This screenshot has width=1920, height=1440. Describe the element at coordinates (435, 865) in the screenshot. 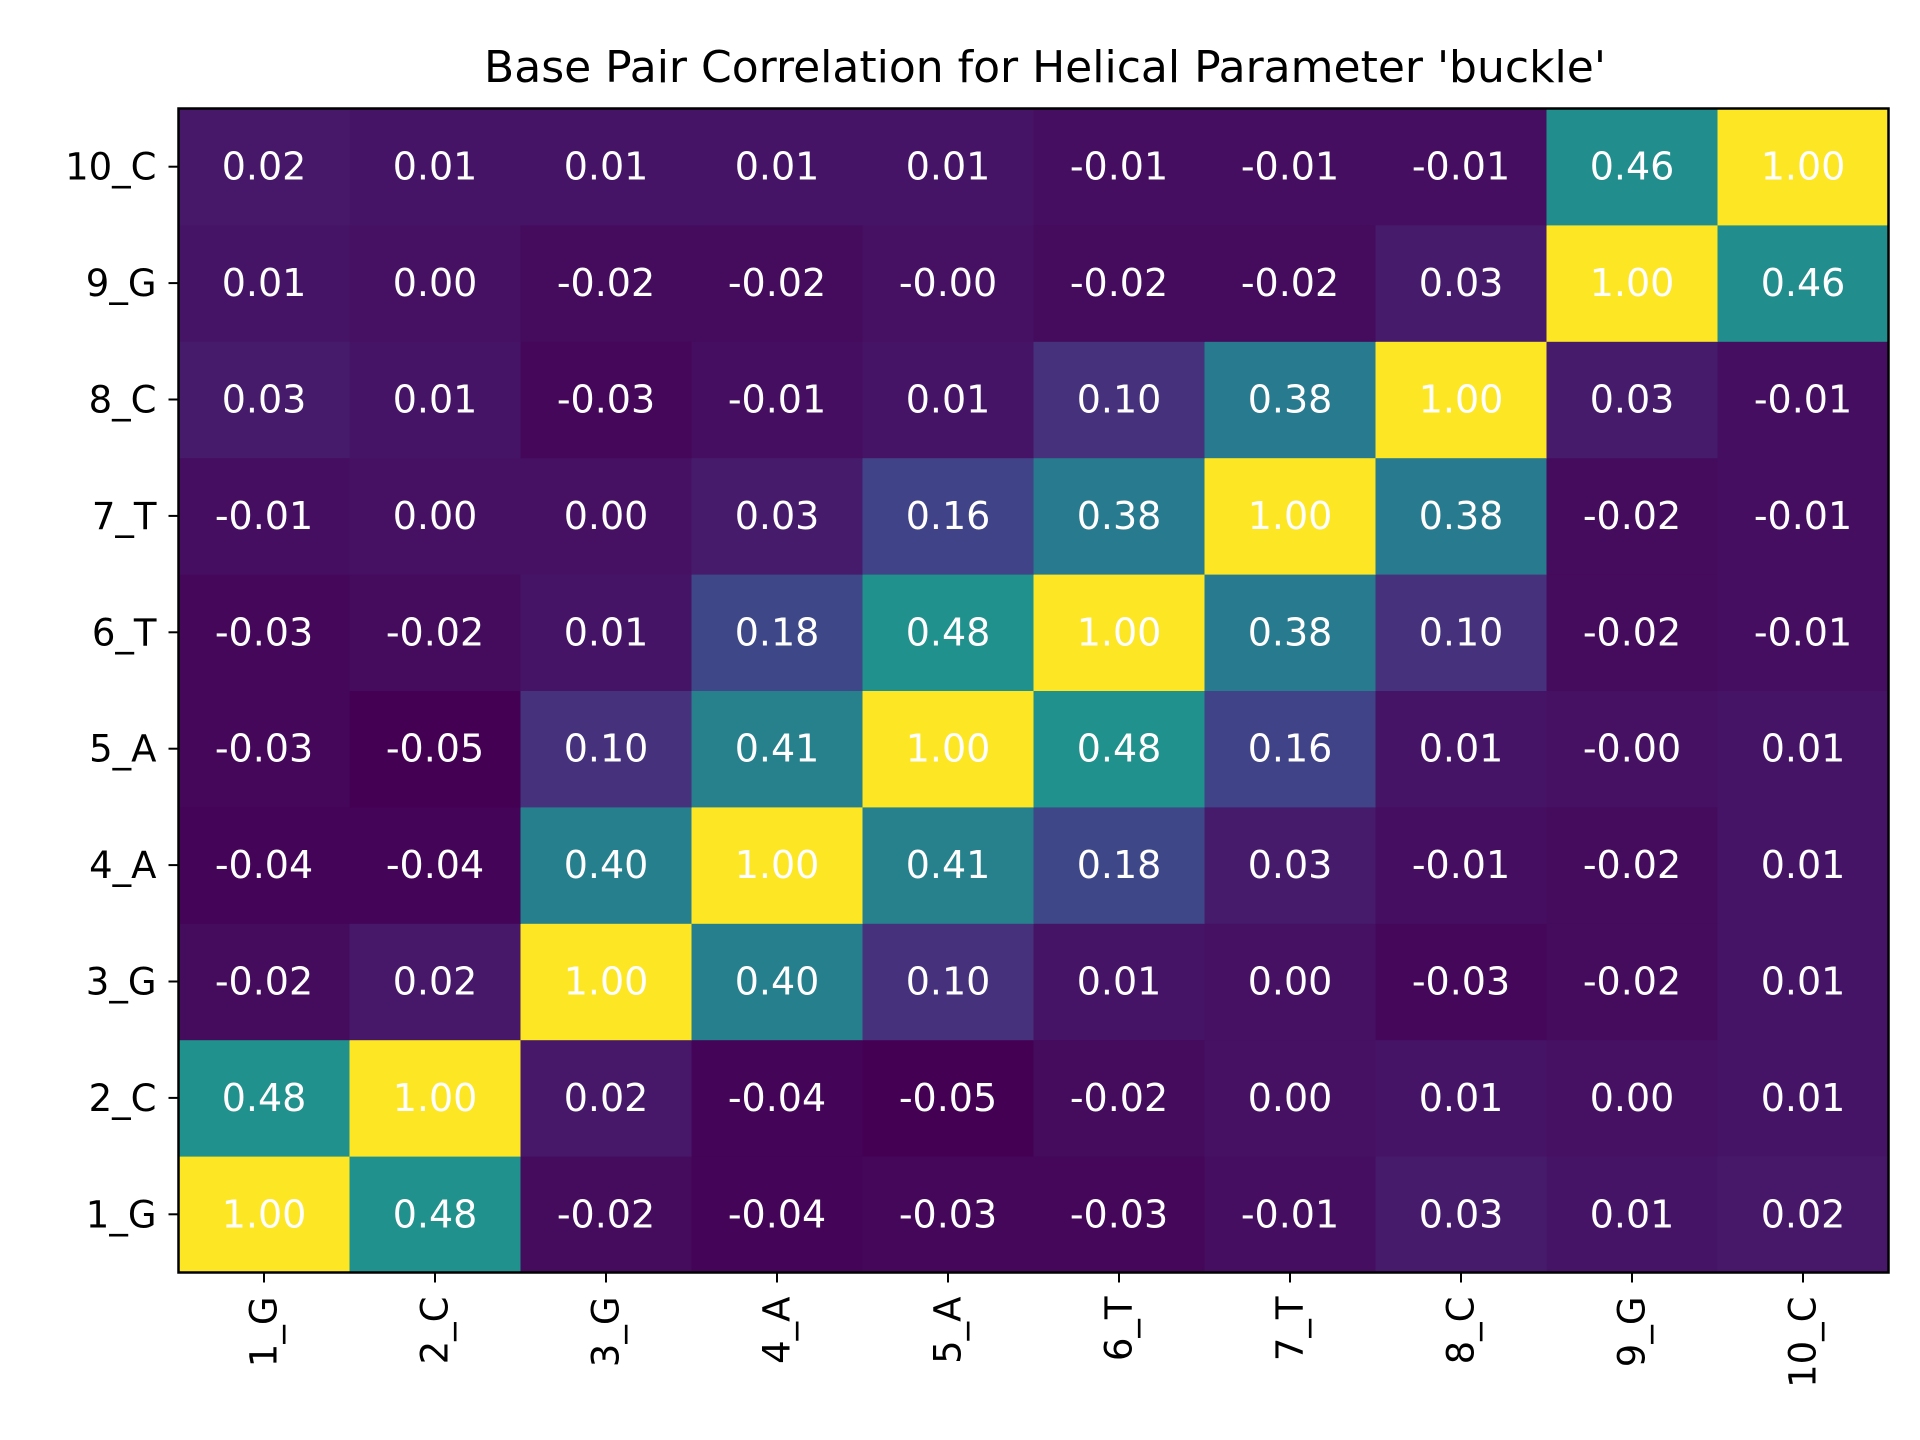

I see `heatmap-cell-4_A-2_C` at that location.